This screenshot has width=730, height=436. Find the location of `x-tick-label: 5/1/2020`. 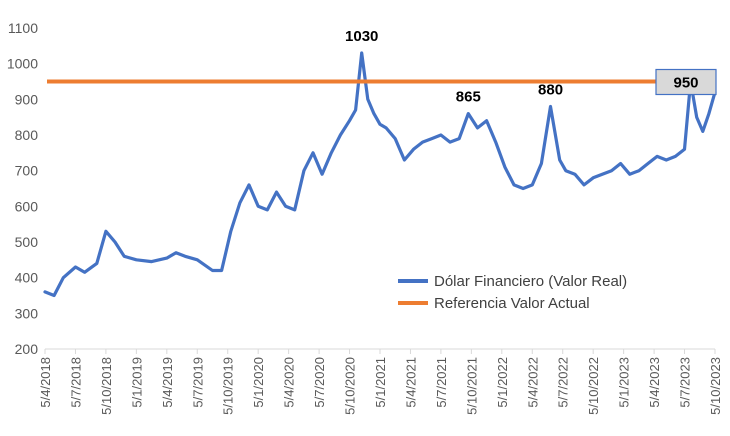

x-tick-label: 5/1/2020 is located at coordinates (258, 382).